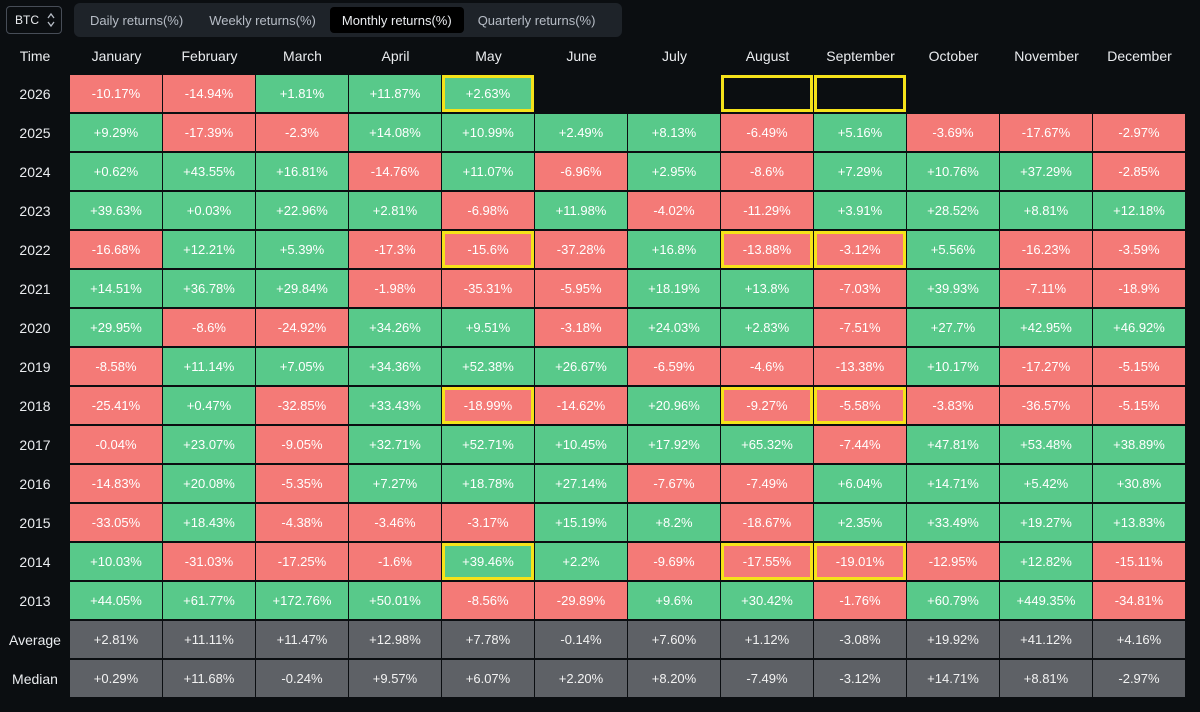 The width and height of the screenshot is (1200, 712). Describe the element at coordinates (860, 249) in the screenshot. I see `return-cell: -3.12%` at that location.